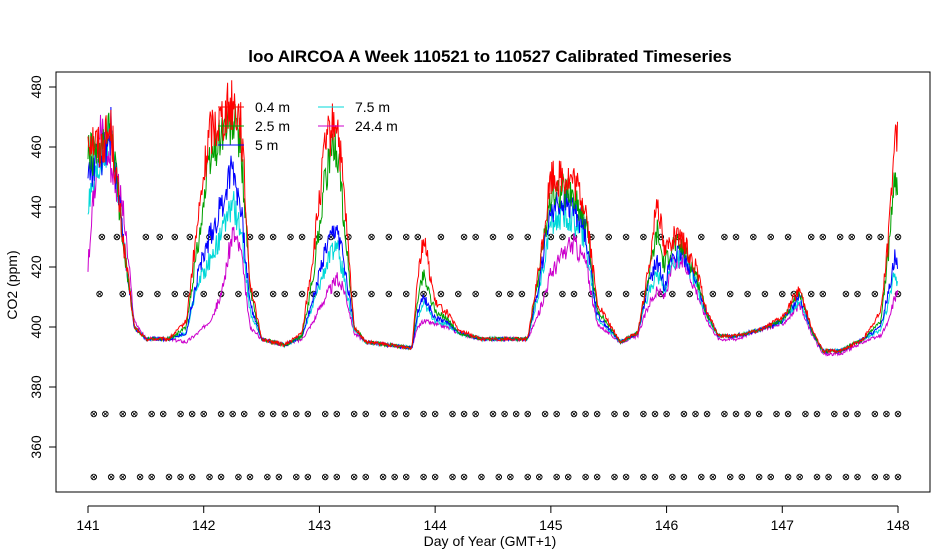 The width and height of the screenshot is (950, 550). What do you see at coordinates (490, 541) in the screenshot?
I see `x-axis-label: Day of Year (GMT+1)` at bounding box center [490, 541].